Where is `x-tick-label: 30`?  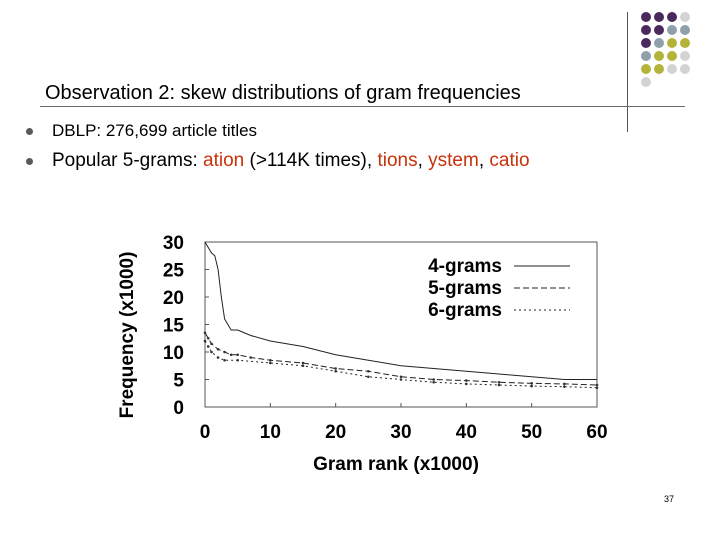
x-tick-label: 30 is located at coordinates (400, 432).